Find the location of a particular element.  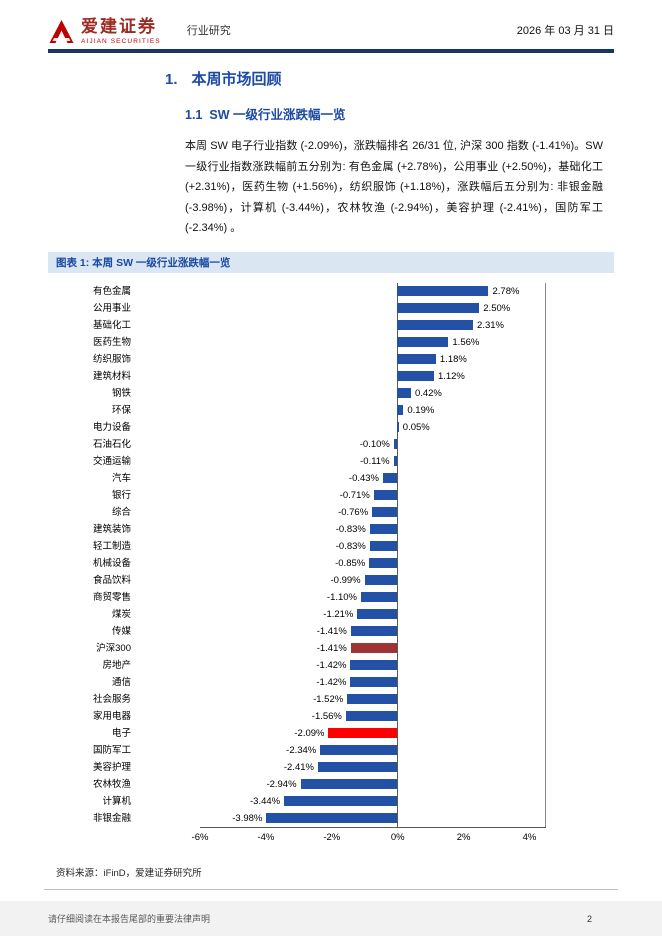

footer: 请仔细阅读在本报告尾部的重要法律声明 2 is located at coordinates (331, 912).